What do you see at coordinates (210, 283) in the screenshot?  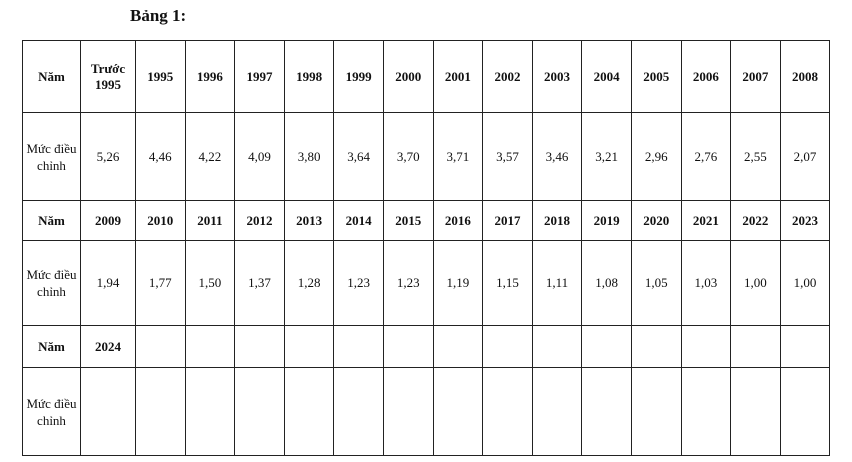 I see `table-cell: 1,50` at bounding box center [210, 283].